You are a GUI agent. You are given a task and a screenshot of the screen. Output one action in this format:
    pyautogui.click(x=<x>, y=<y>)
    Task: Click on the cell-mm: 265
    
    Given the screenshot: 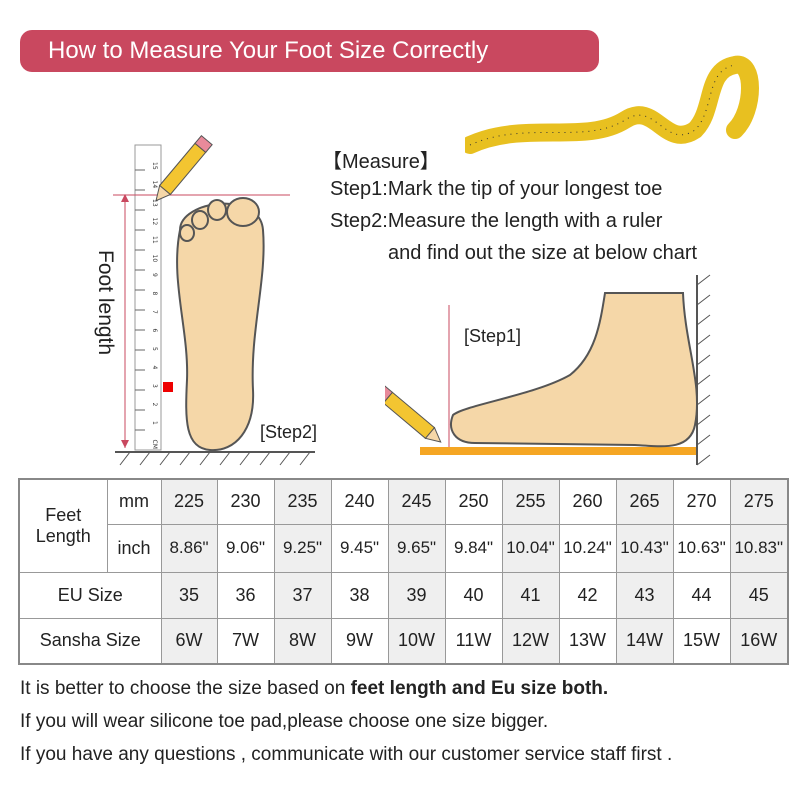 What is the action you would take?
    pyautogui.click(x=644, y=501)
    